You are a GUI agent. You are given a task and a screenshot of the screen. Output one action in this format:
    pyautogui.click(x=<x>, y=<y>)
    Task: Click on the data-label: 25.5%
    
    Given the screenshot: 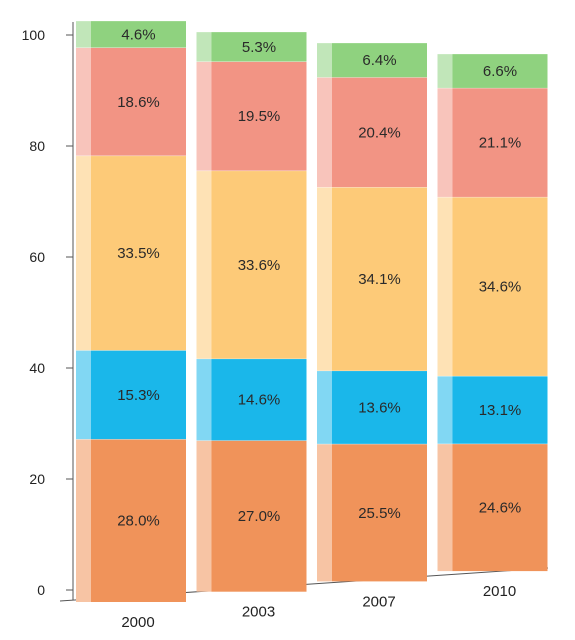 What is the action you would take?
    pyautogui.click(x=379, y=513)
    